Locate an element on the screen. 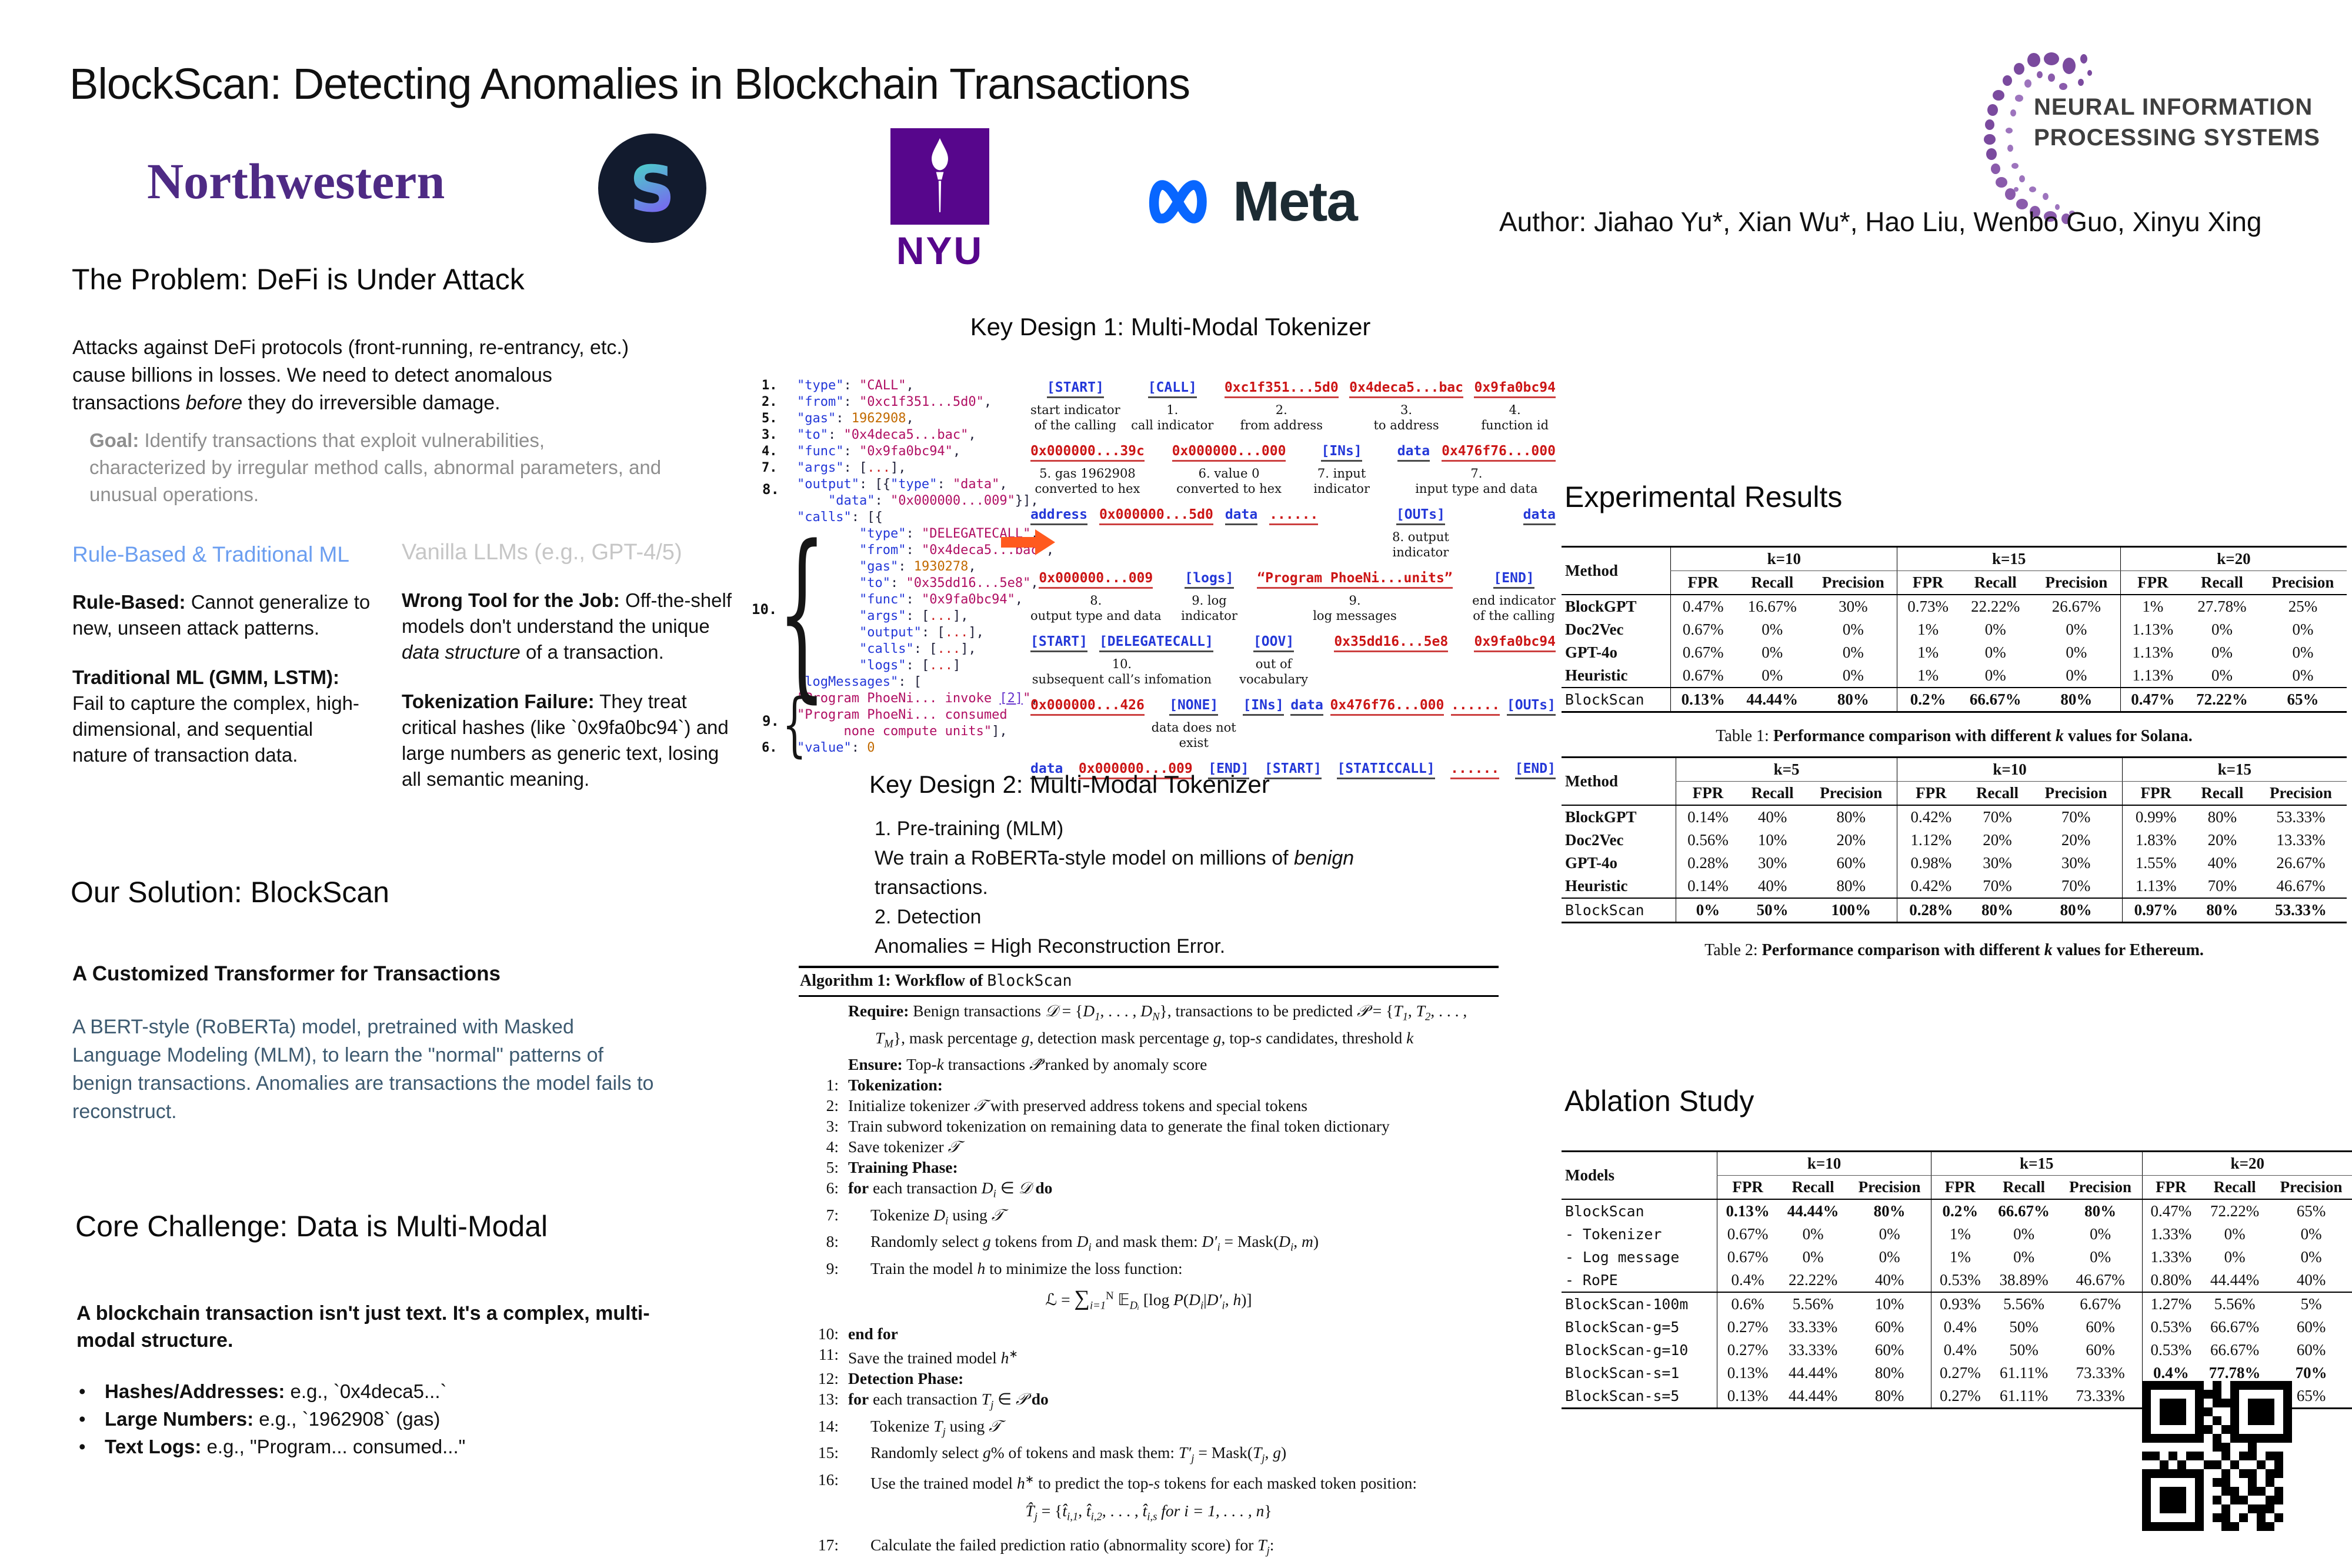 The width and height of the screenshot is (2352, 1568). code-line: "calls": [...], is located at coordinates (917, 649).